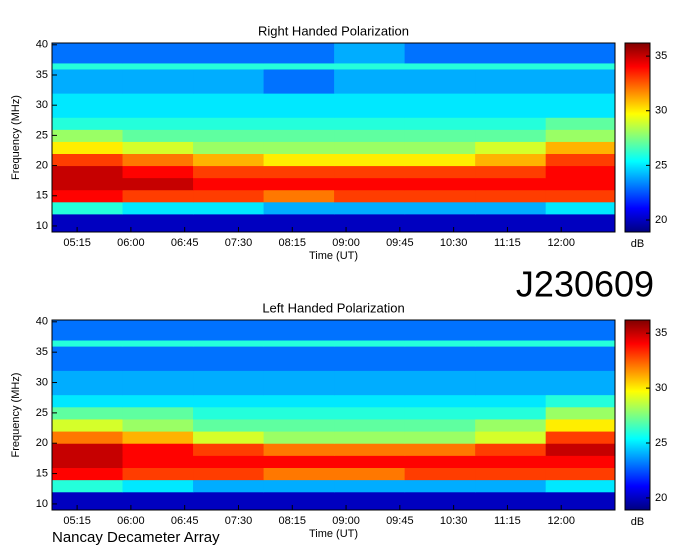 The width and height of the screenshot is (680, 552). I want to click on x-tick-label: 11:15, so click(507, 243).